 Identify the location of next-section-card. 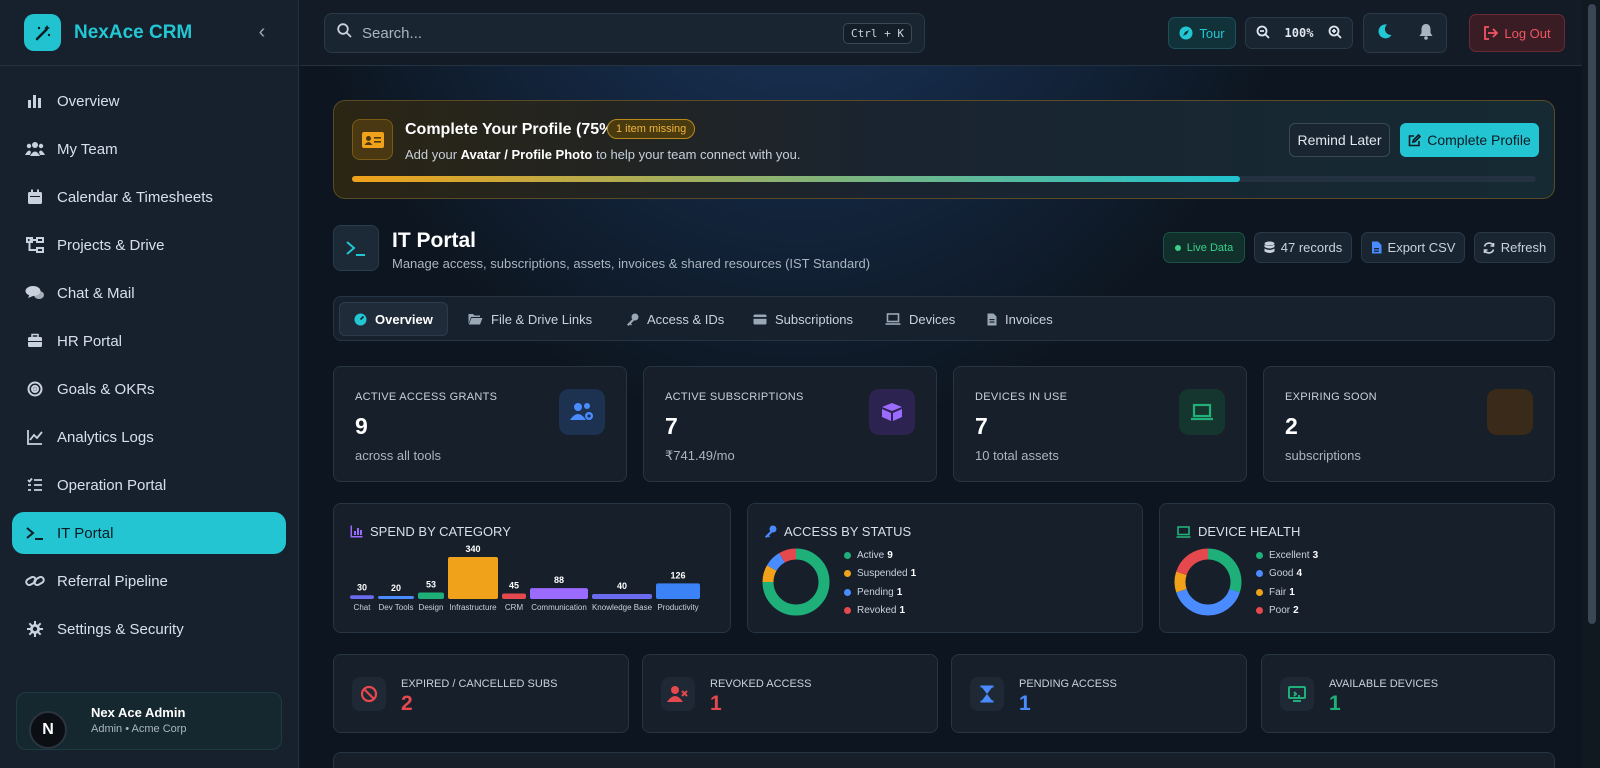
(944, 760).